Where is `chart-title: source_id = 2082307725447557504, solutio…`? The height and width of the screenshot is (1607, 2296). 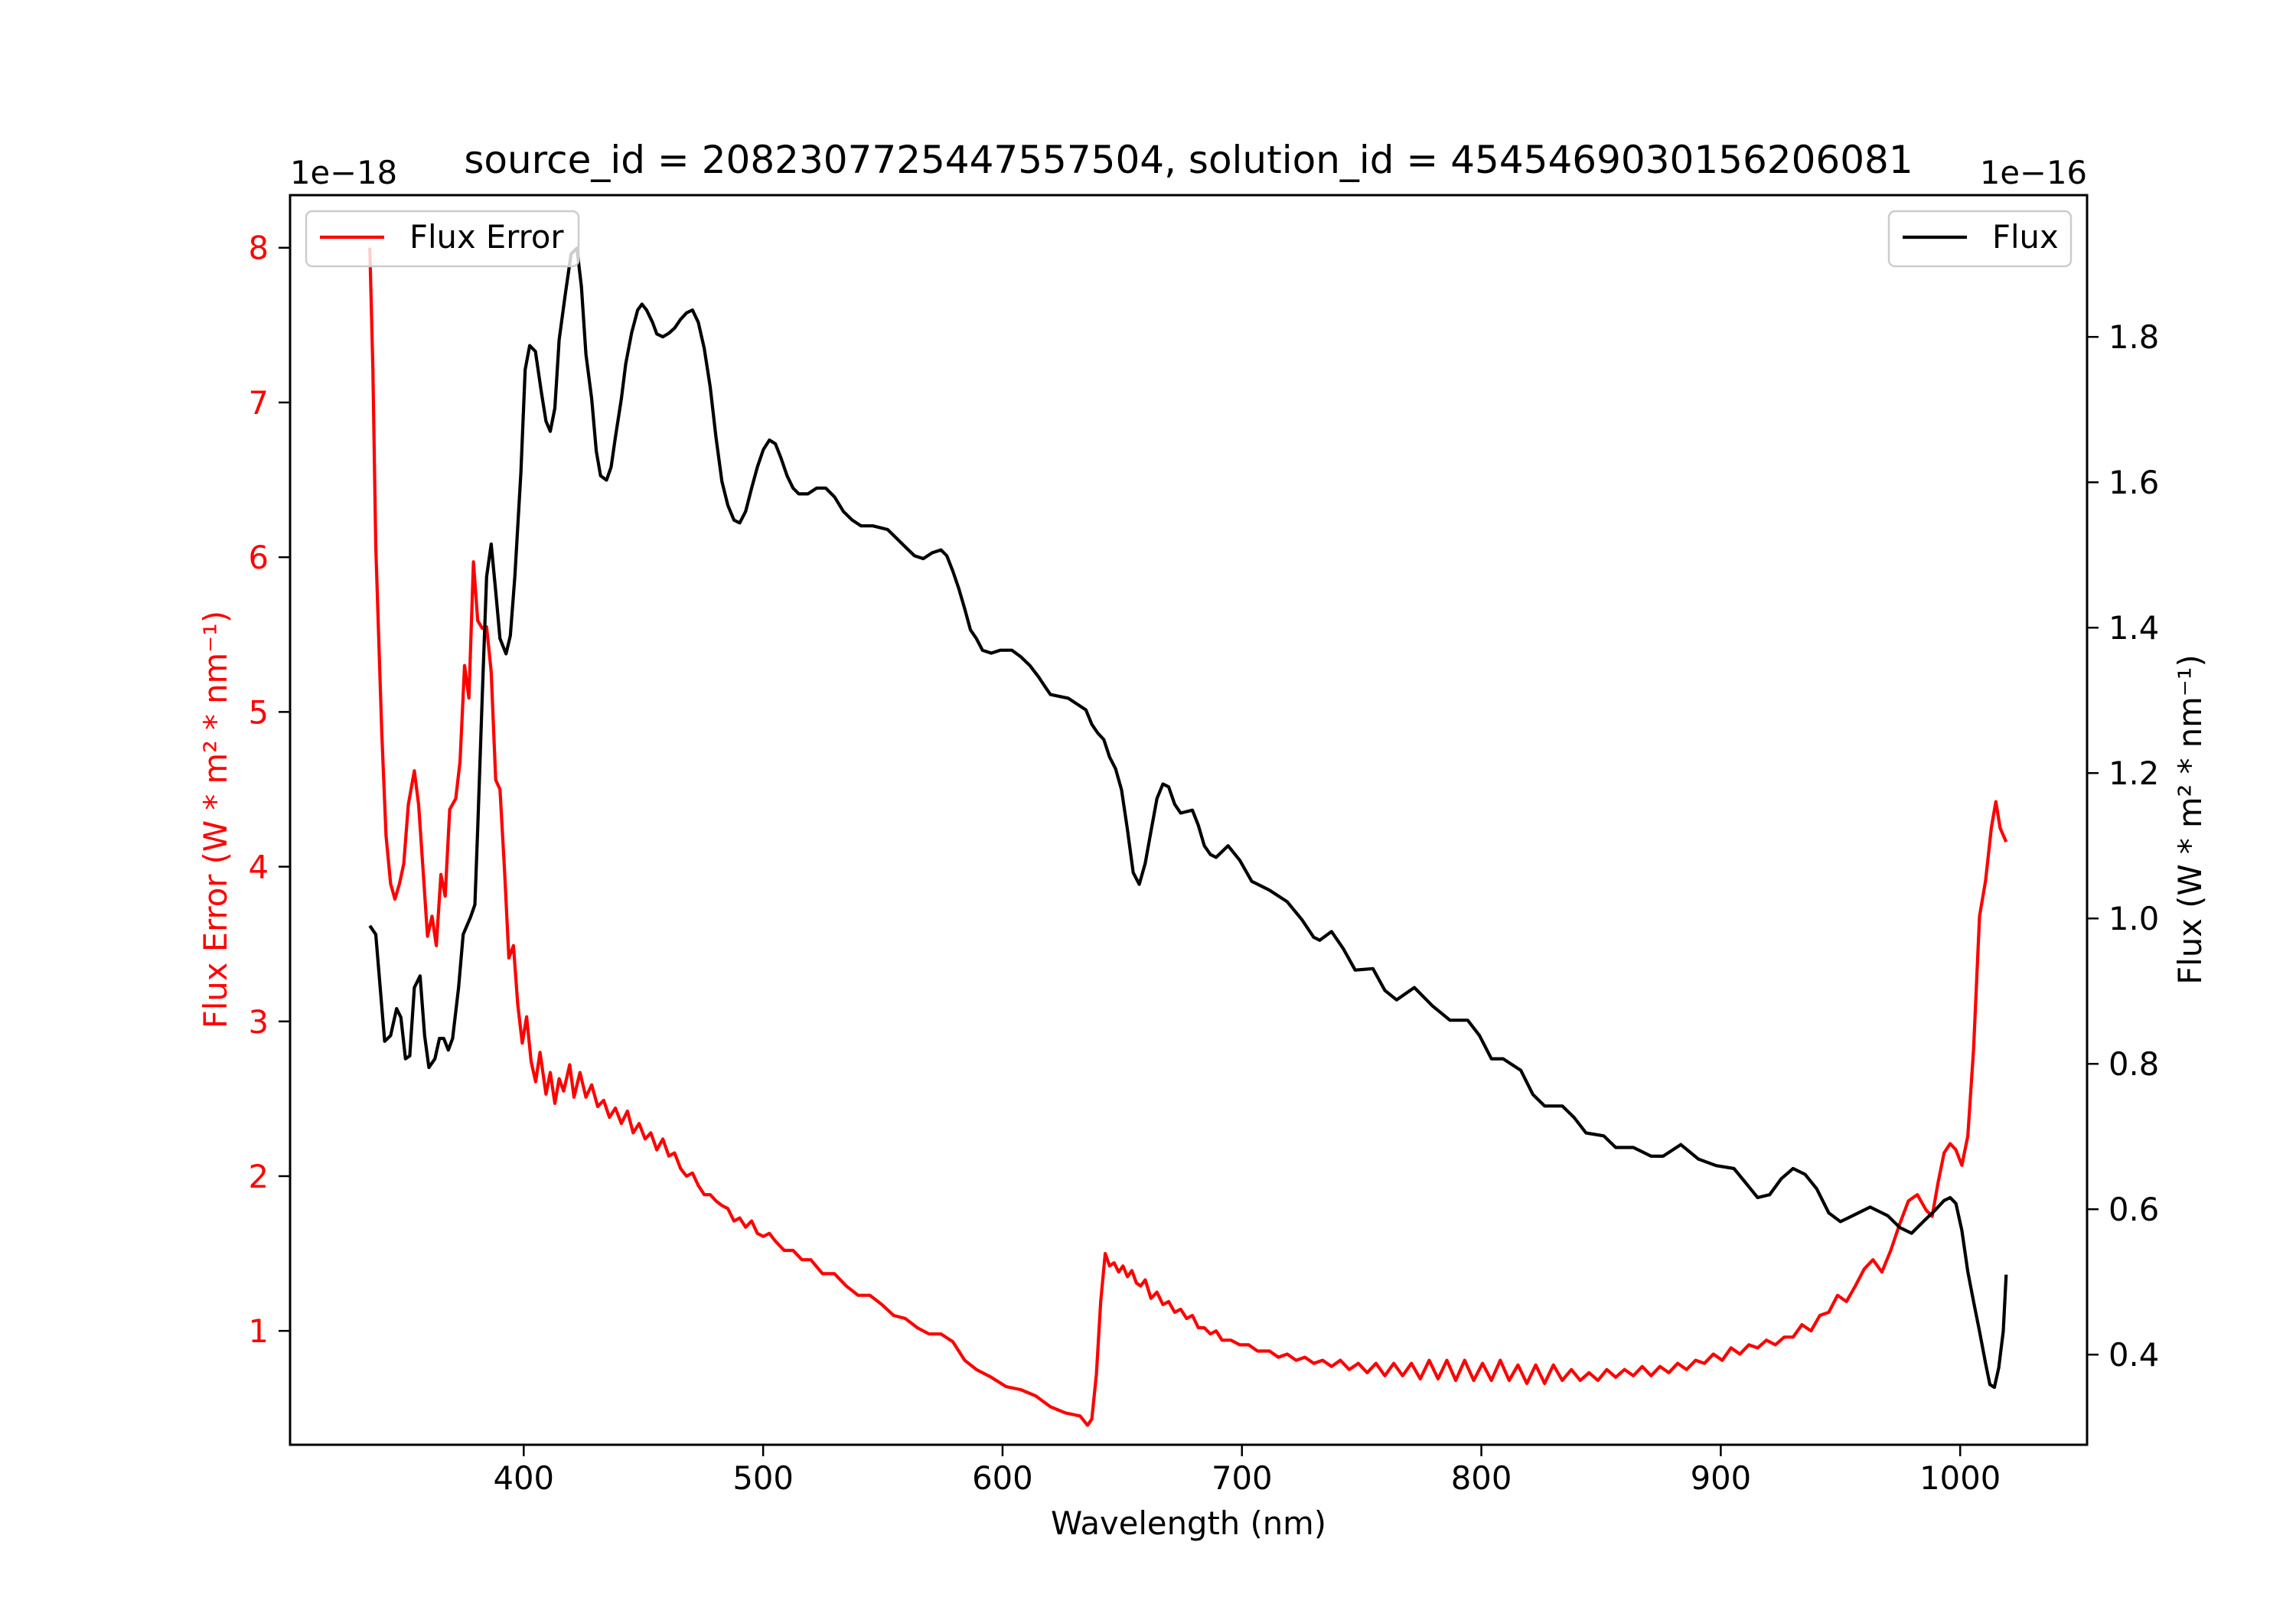 chart-title: source_id = 2082307725447557504, solutio… is located at coordinates (1188, 160).